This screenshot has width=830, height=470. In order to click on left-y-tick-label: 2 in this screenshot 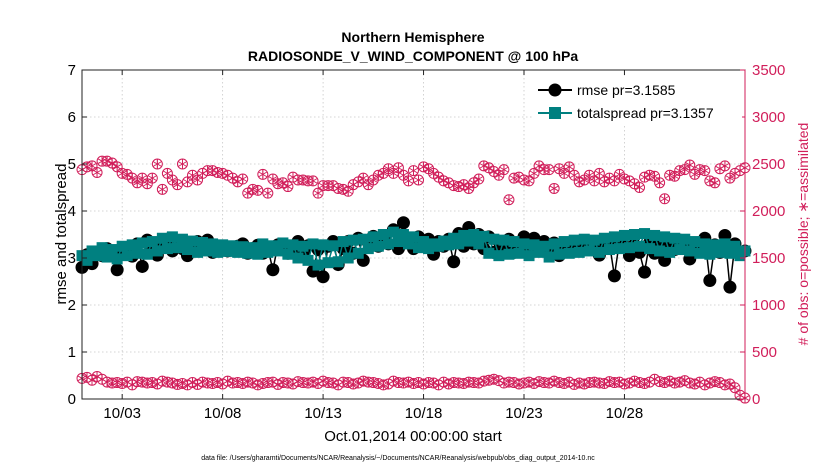, I will do `click(72, 305)`.